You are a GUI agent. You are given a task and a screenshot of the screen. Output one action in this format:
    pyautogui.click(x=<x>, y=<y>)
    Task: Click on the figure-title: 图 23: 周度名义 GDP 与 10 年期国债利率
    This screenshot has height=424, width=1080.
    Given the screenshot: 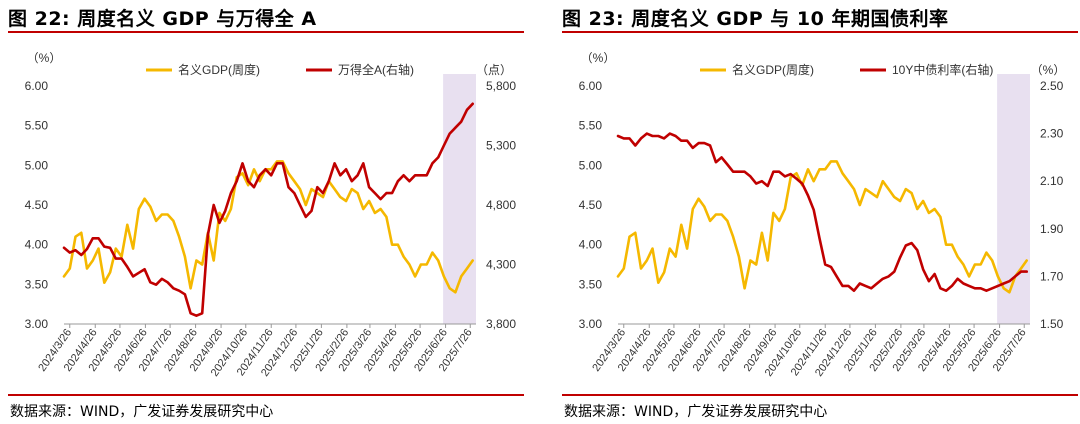 What is the action you would take?
    pyautogui.click(x=755, y=19)
    